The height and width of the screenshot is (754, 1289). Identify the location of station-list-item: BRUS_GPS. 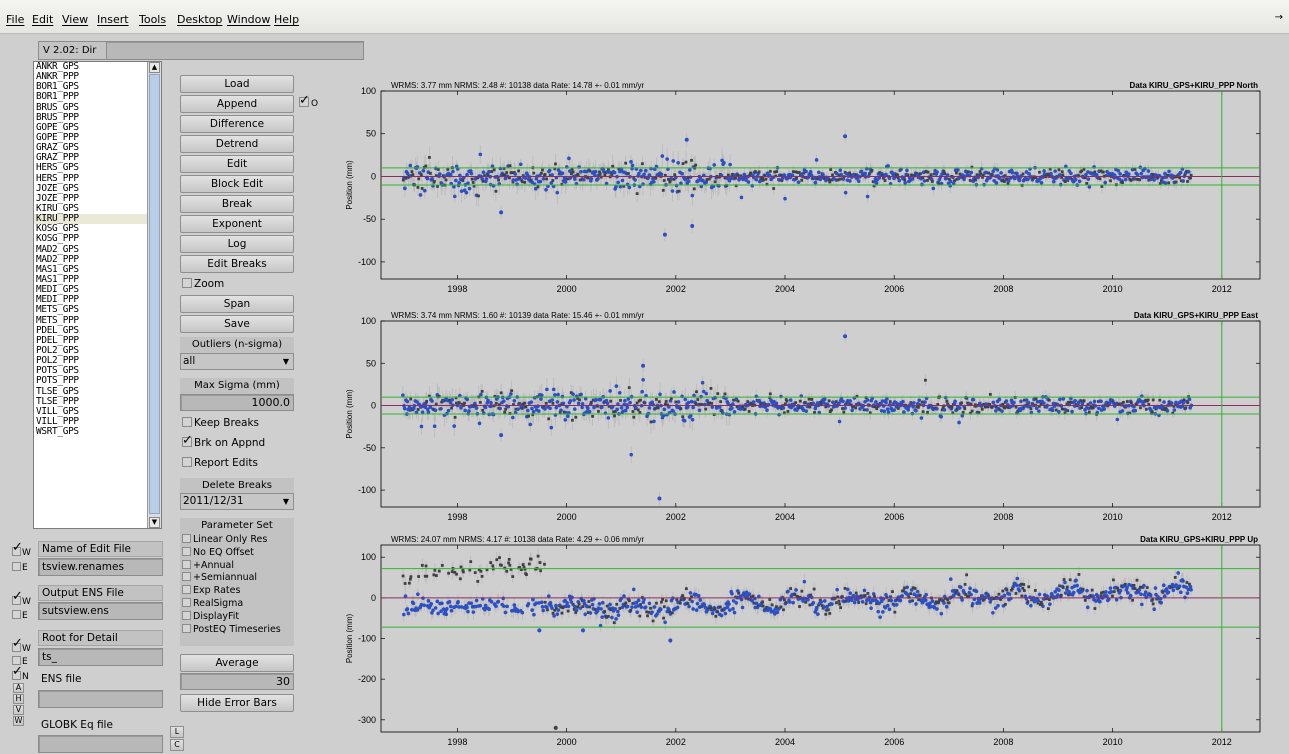
(57, 107).